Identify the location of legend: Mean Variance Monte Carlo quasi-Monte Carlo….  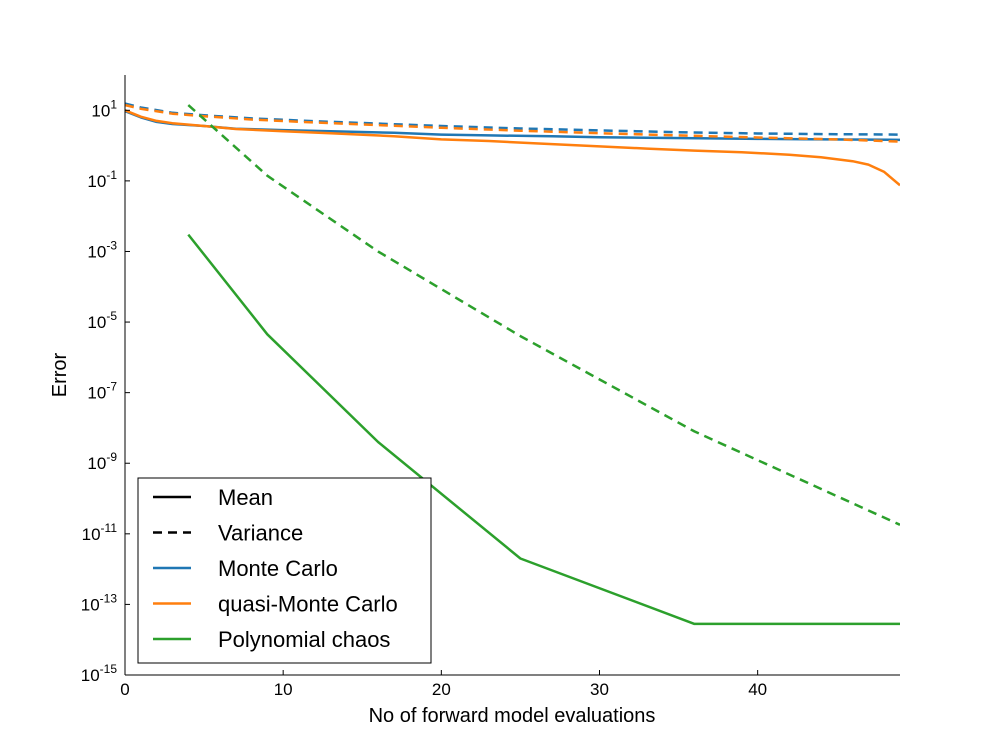
(284, 570).